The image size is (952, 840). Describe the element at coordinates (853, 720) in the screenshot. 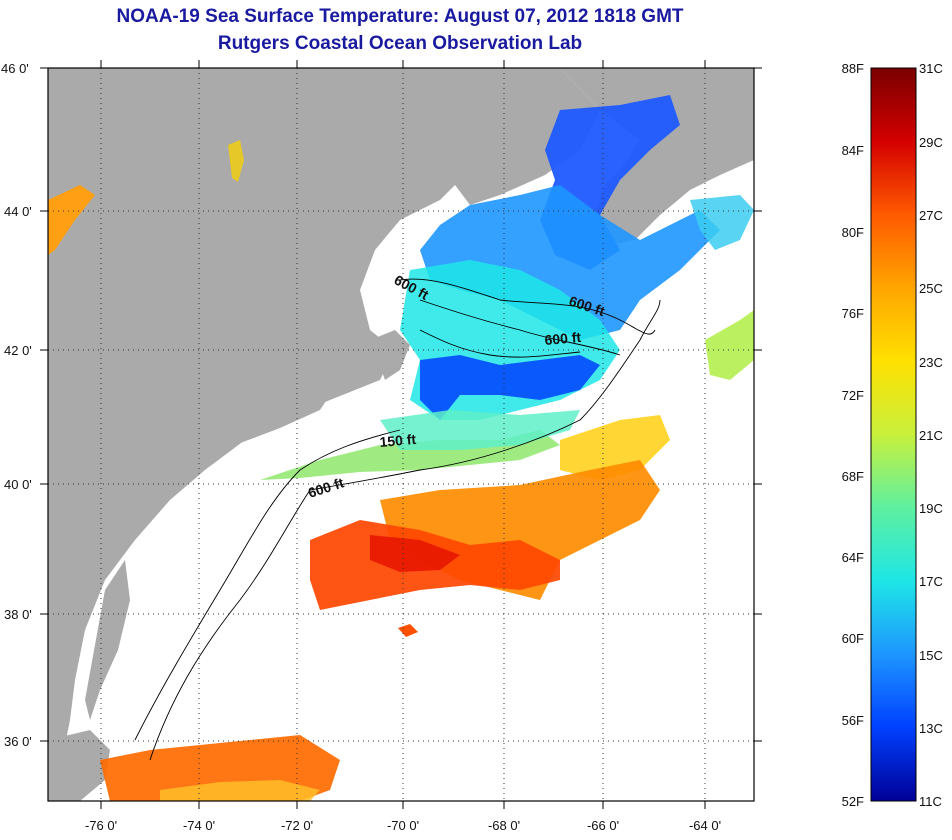

I see `cb-f-56: 56F` at that location.